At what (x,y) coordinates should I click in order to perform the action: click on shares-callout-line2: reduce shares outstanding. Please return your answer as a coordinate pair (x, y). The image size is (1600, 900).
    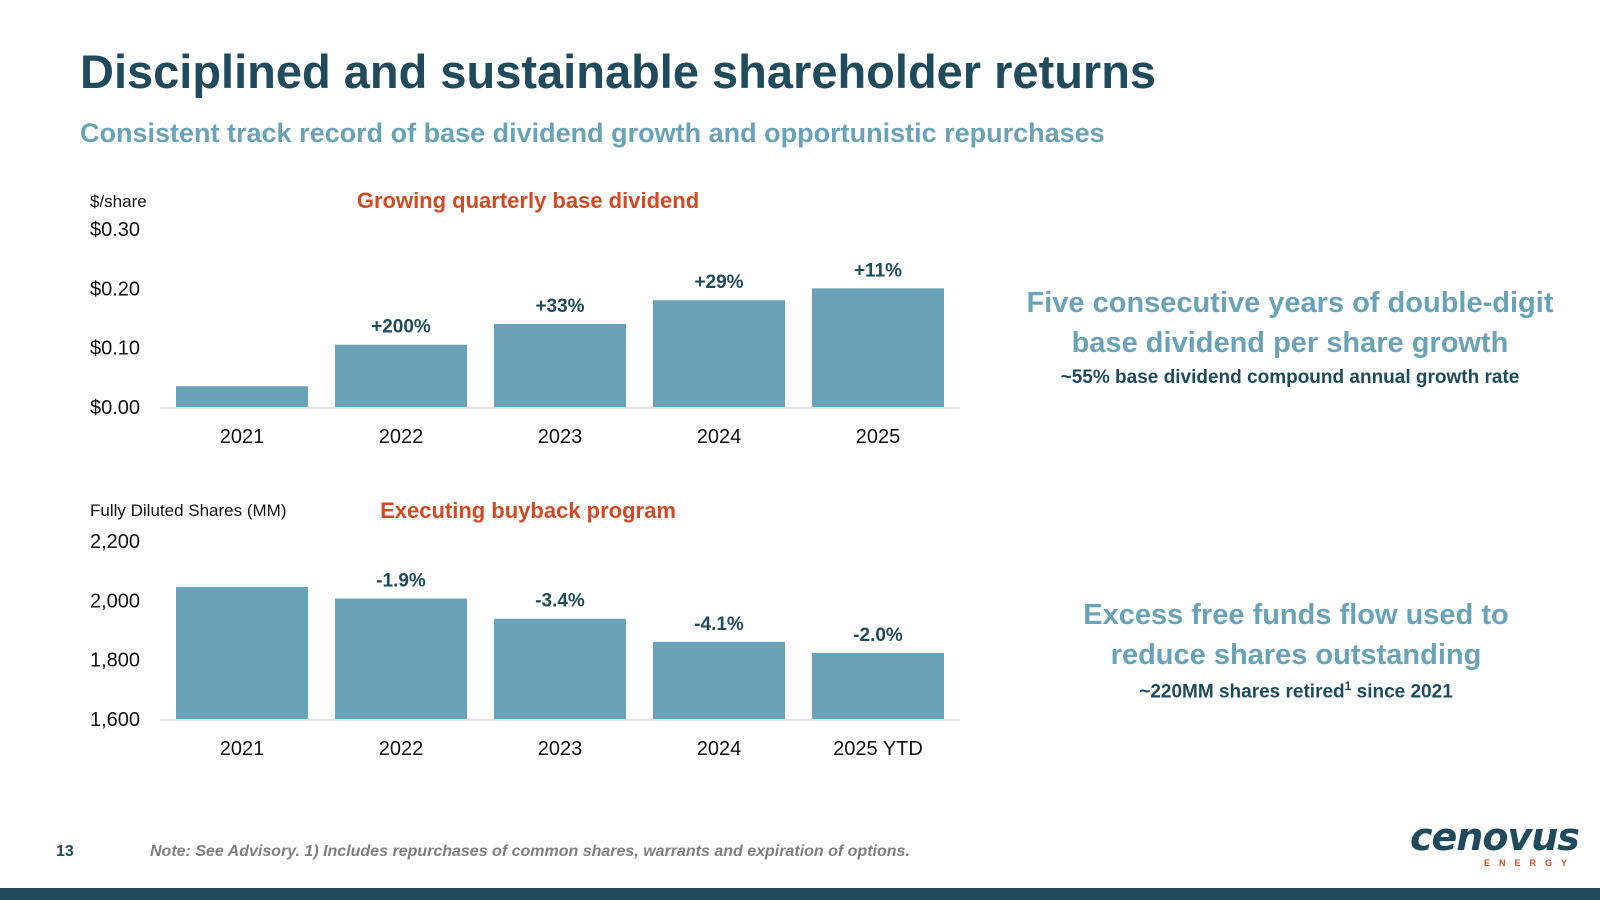
    Looking at the image, I should click on (1296, 655).